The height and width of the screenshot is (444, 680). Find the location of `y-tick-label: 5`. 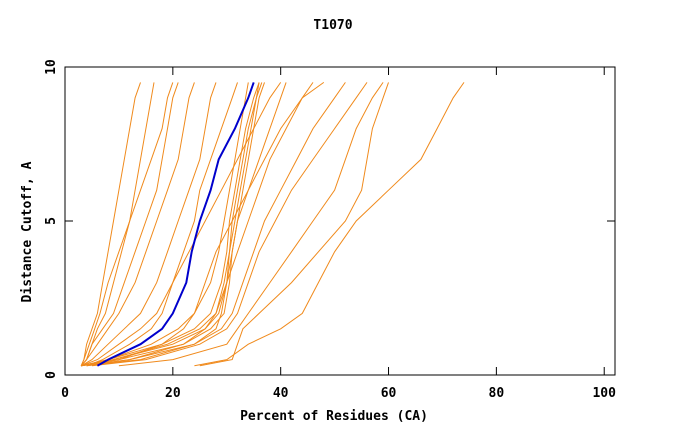

y-tick-label: 5 is located at coordinates (51, 221).